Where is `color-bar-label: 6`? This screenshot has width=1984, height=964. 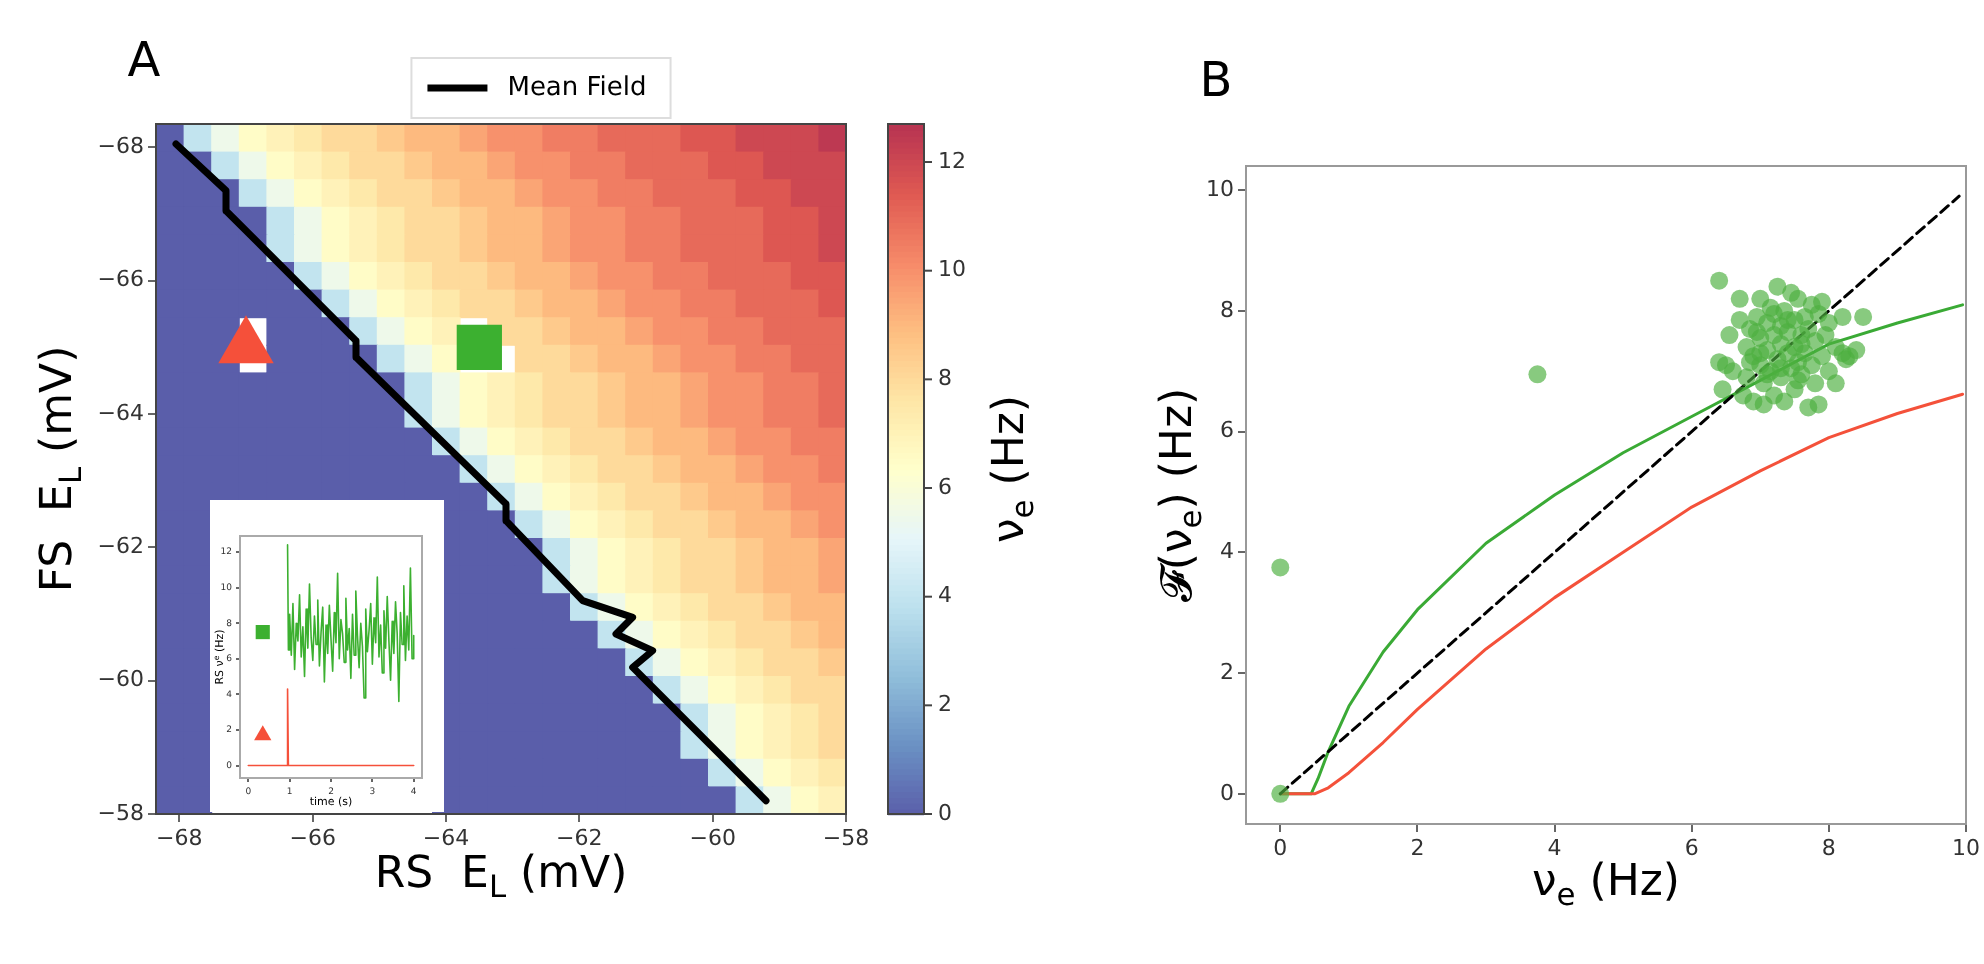
color-bar-label: 6 is located at coordinates (945, 486).